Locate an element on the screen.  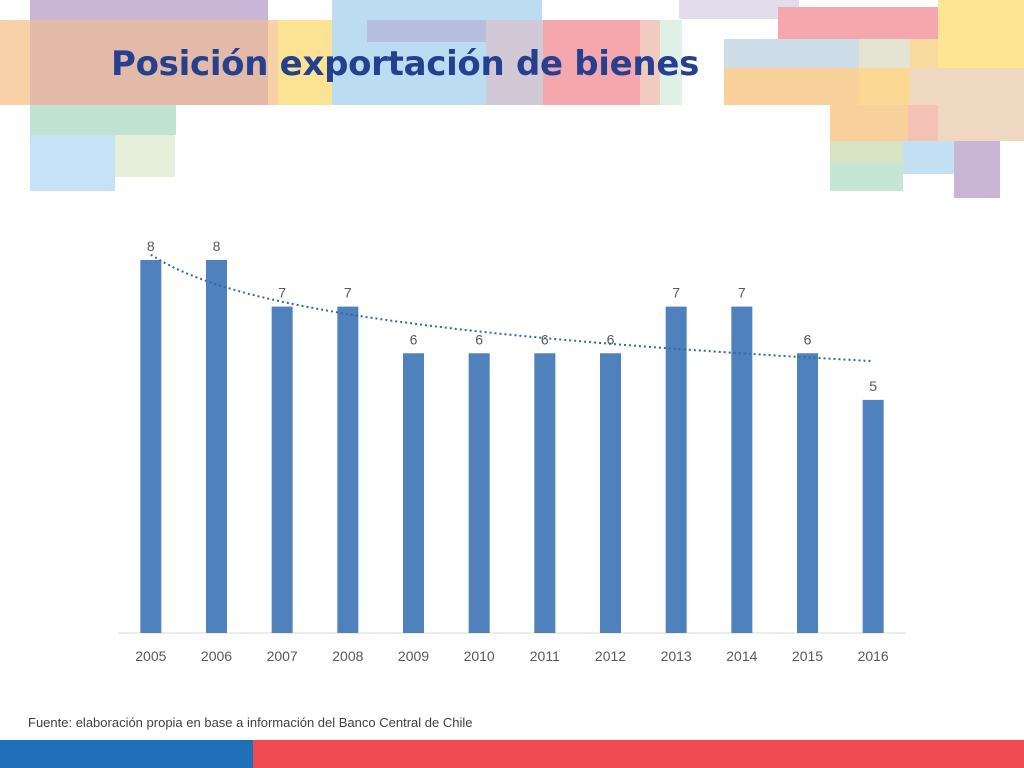
x-tick-2007: 2007 is located at coordinates (282, 656).